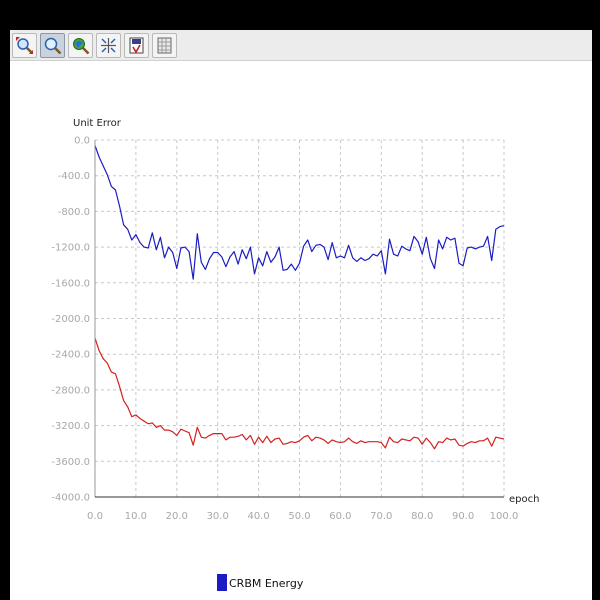 The height and width of the screenshot is (600, 600). What do you see at coordinates (463, 516) in the screenshot?
I see `x-tick-label: 90.0` at bounding box center [463, 516].